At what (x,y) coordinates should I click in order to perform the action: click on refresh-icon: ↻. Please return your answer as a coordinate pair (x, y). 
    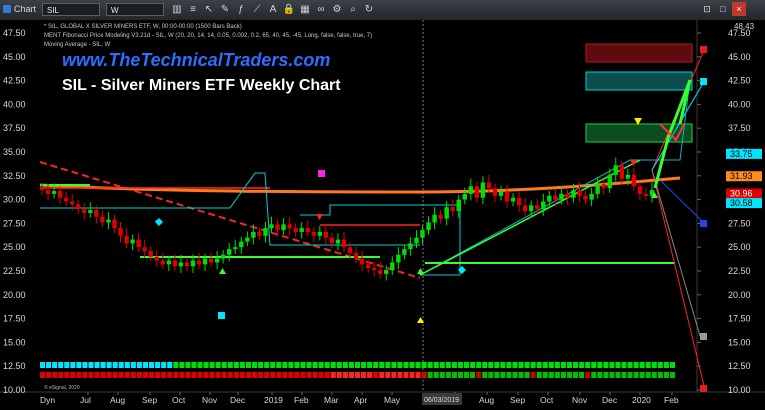
    Looking at the image, I should click on (369, 9).